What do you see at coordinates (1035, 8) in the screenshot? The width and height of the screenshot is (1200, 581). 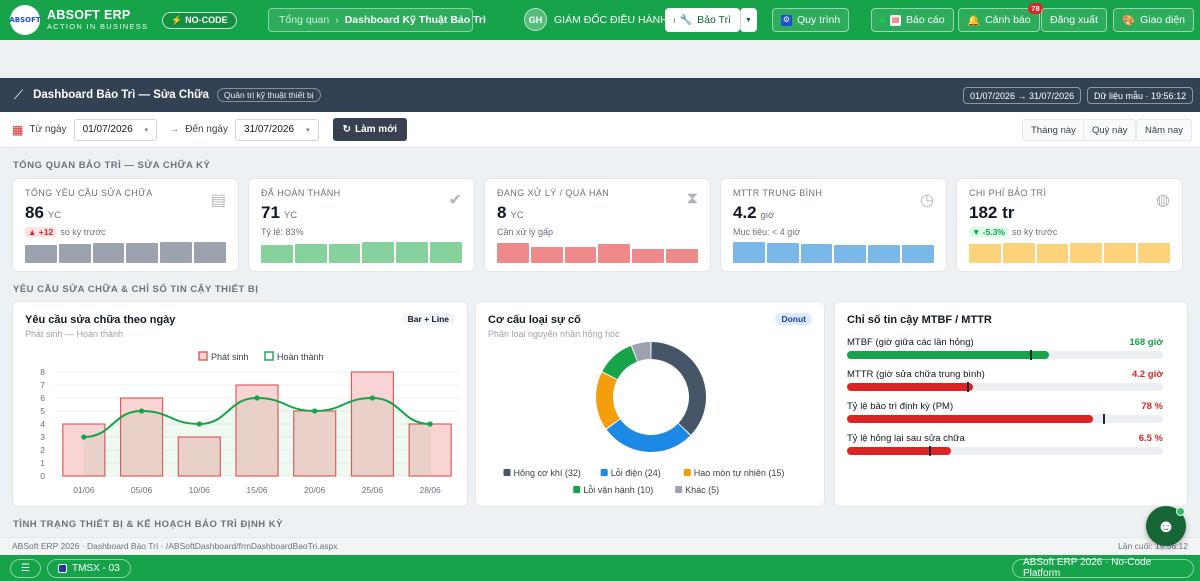 I see `alert-count-badge: 78` at bounding box center [1035, 8].